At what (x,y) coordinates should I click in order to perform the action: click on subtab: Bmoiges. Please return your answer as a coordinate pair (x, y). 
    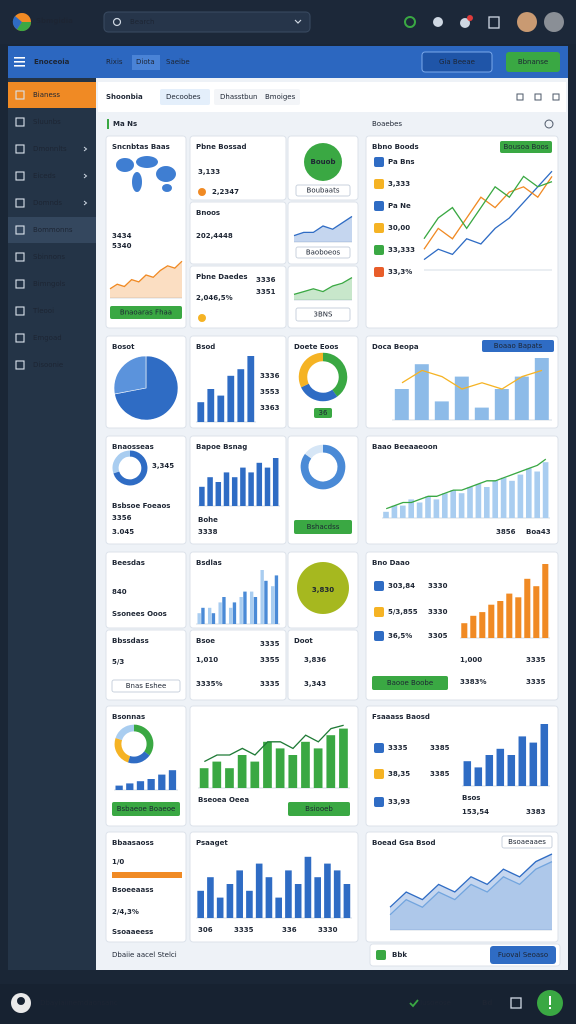
    Looking at the image, I should click on (280, 97).